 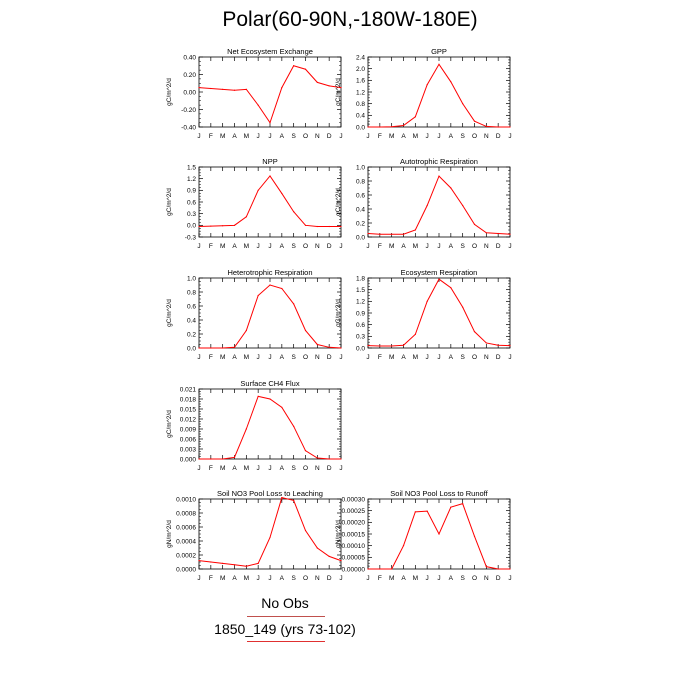 I want to click on y-tick-label: 0.6, so click(x=191, y=202).